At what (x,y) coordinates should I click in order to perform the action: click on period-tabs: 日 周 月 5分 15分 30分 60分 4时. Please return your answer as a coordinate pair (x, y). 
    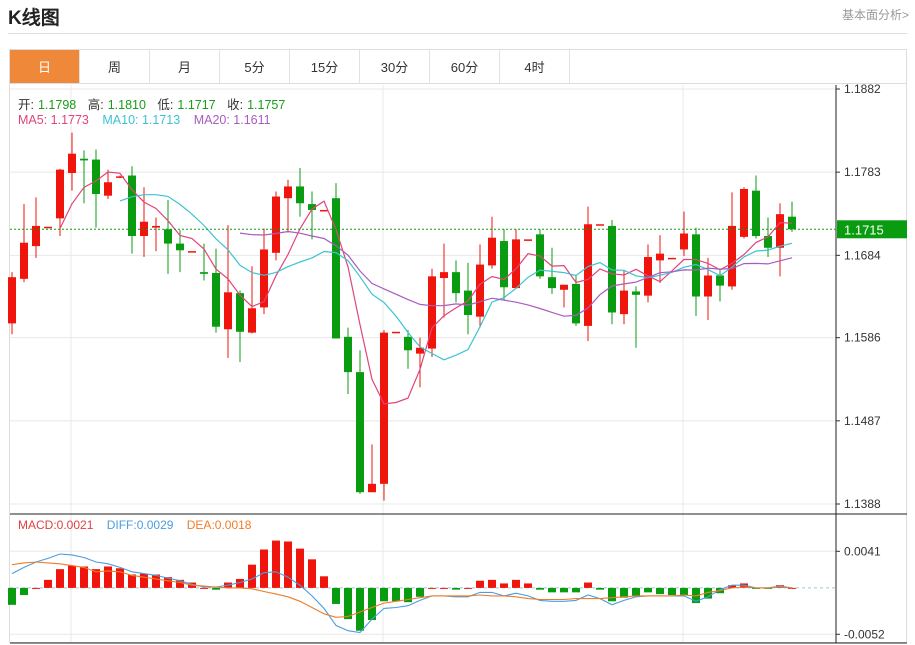
    Looking at the image, I should click on (458, 66).